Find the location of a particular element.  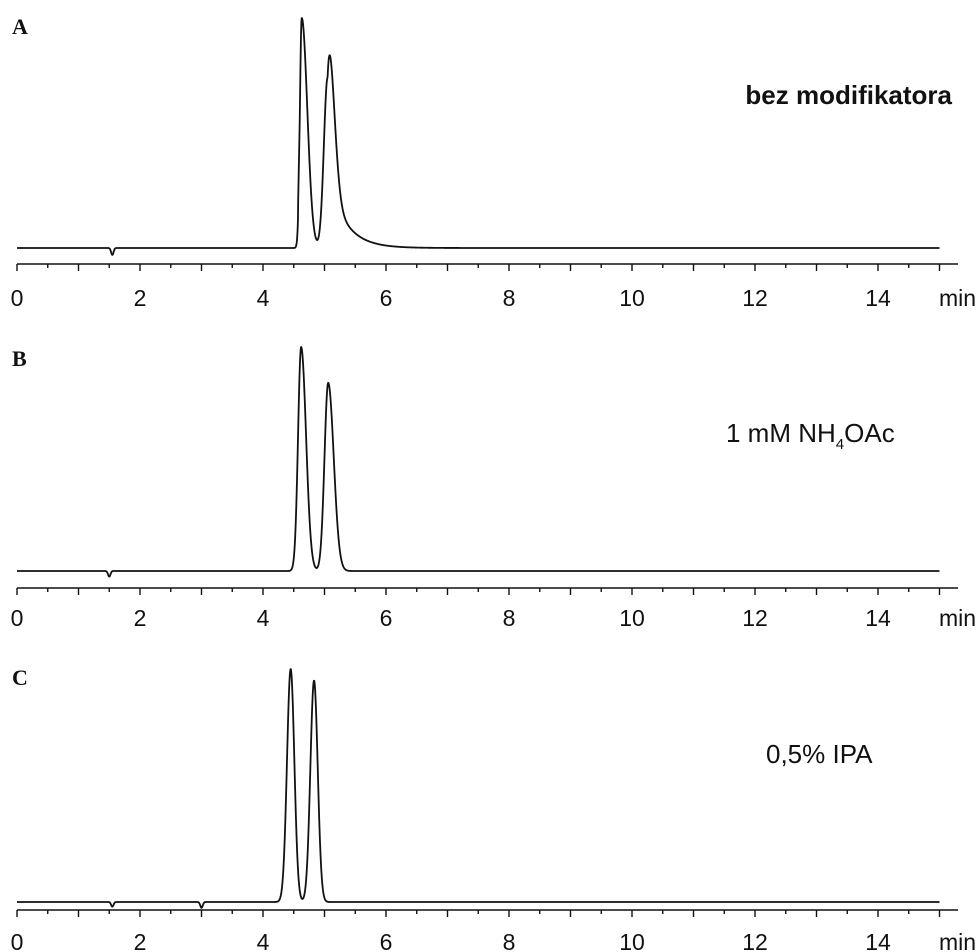

panel-letter-a: A is located at coordinates (20, 26).